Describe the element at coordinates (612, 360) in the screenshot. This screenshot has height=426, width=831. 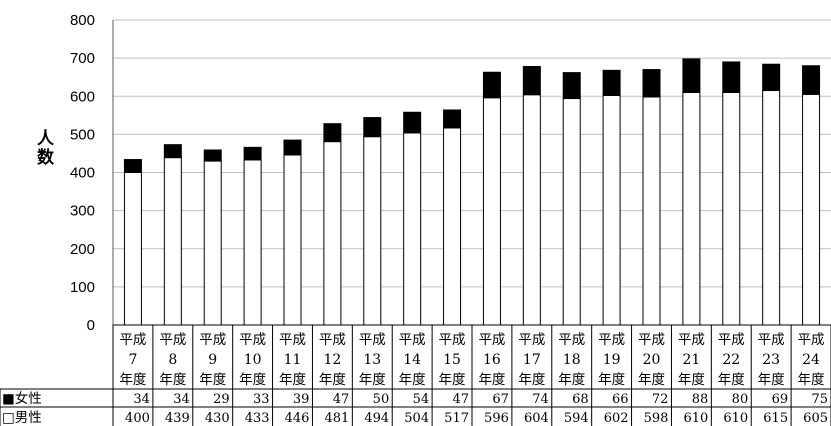
I see `category-year-number: 19` at that location.